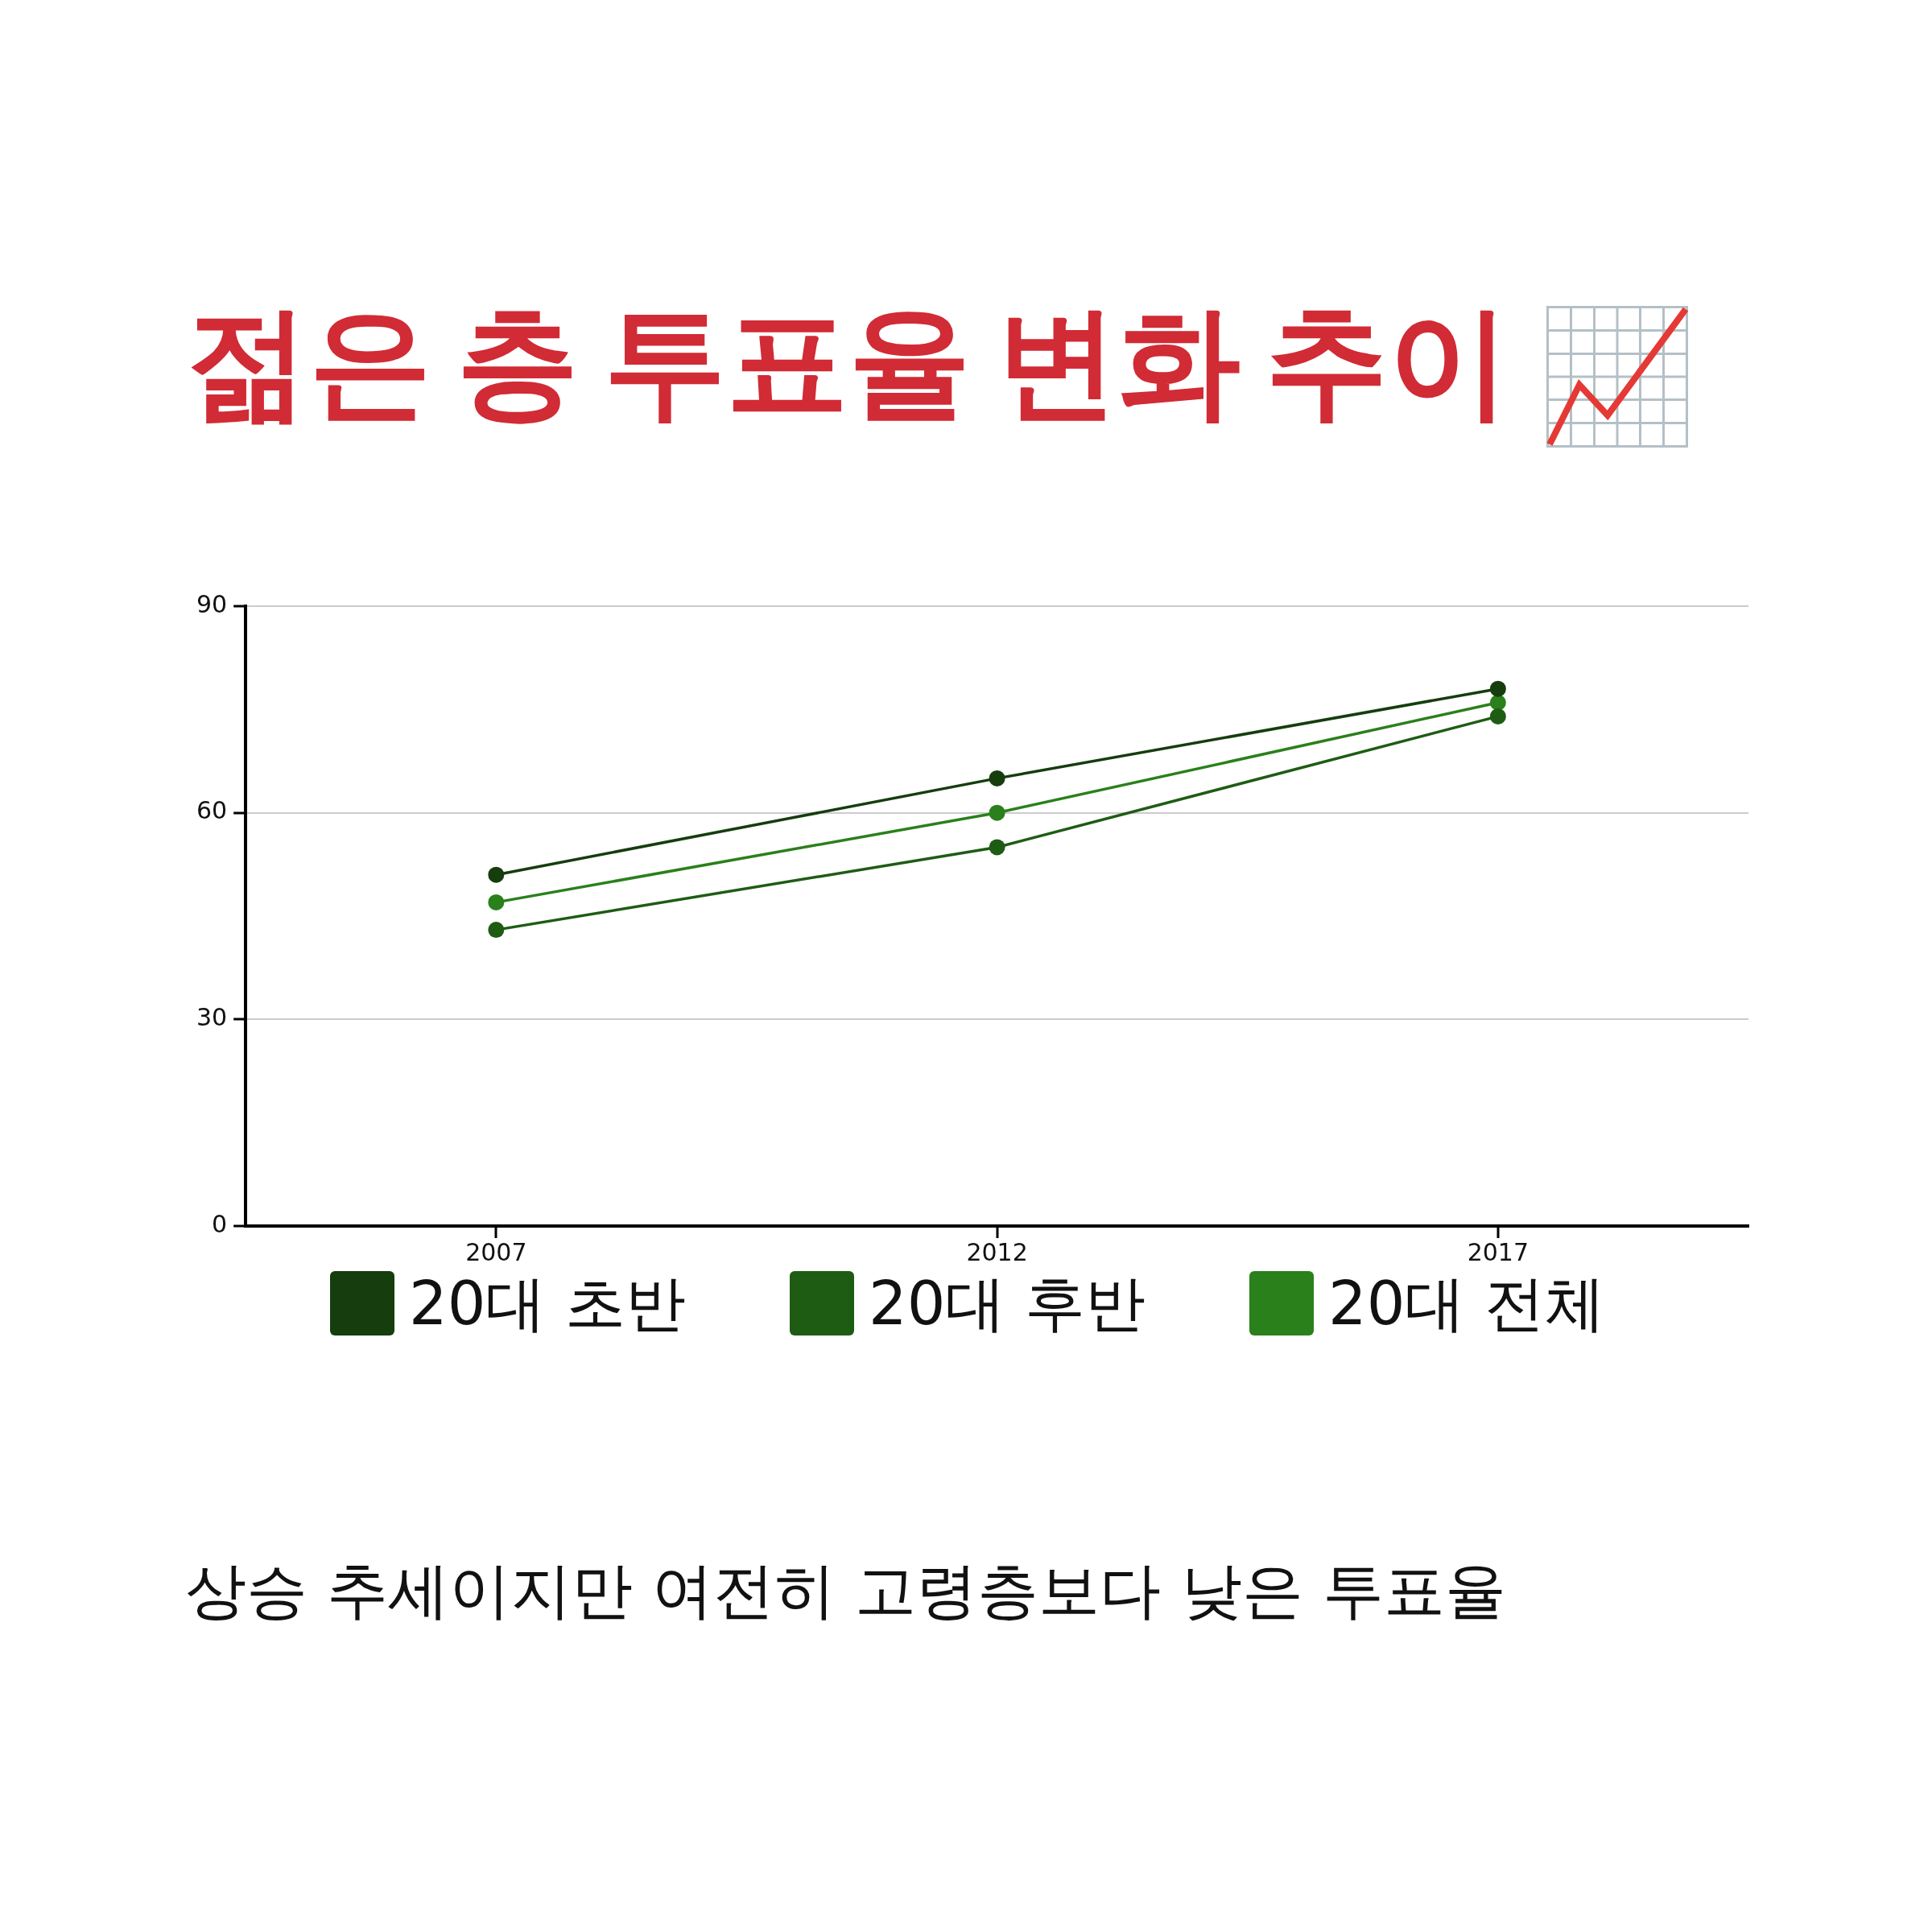 The width and height of the screenshot is (1932, 1932). Describe the element at coordinates (1498, 1251) in the screenshot. I see `x-tick-label: 2017` at that location.